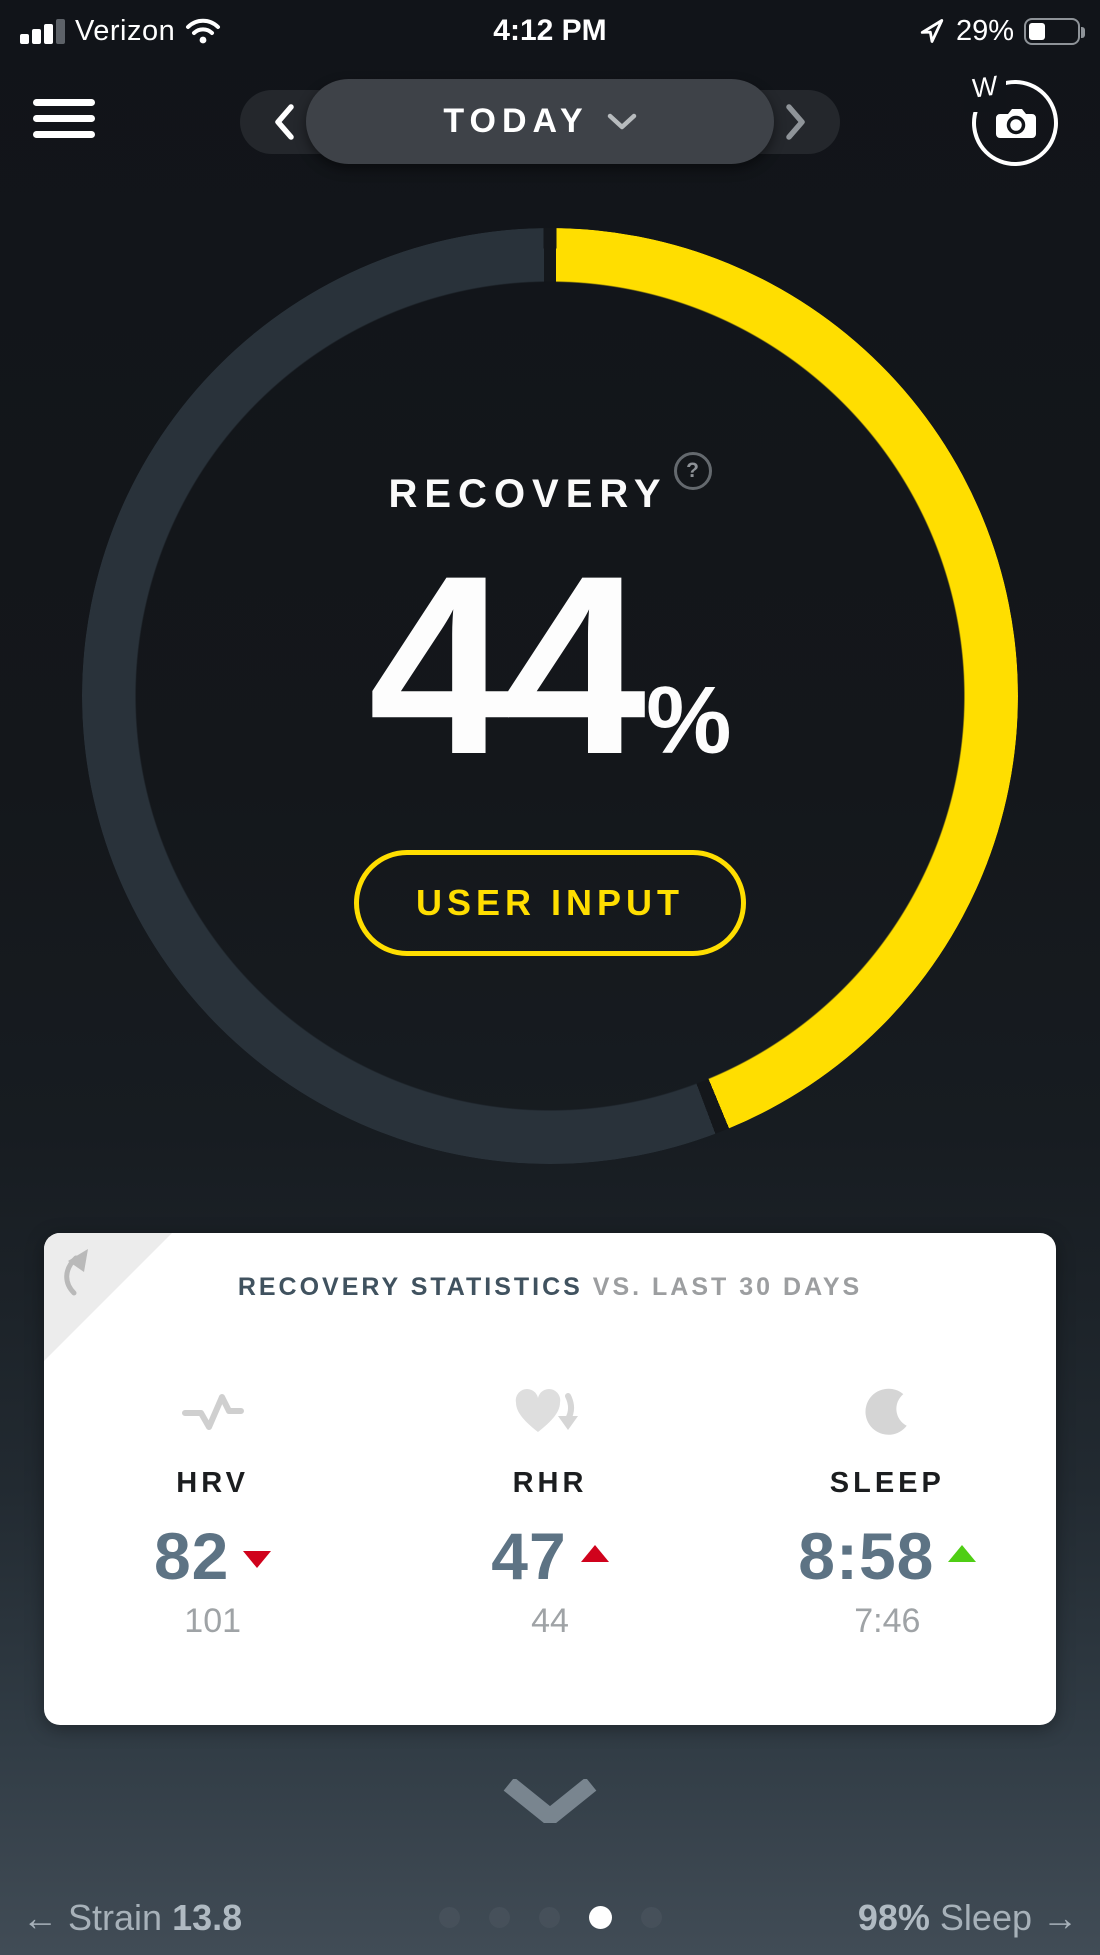  I want to click on camera-circle, so click(1015, 123).